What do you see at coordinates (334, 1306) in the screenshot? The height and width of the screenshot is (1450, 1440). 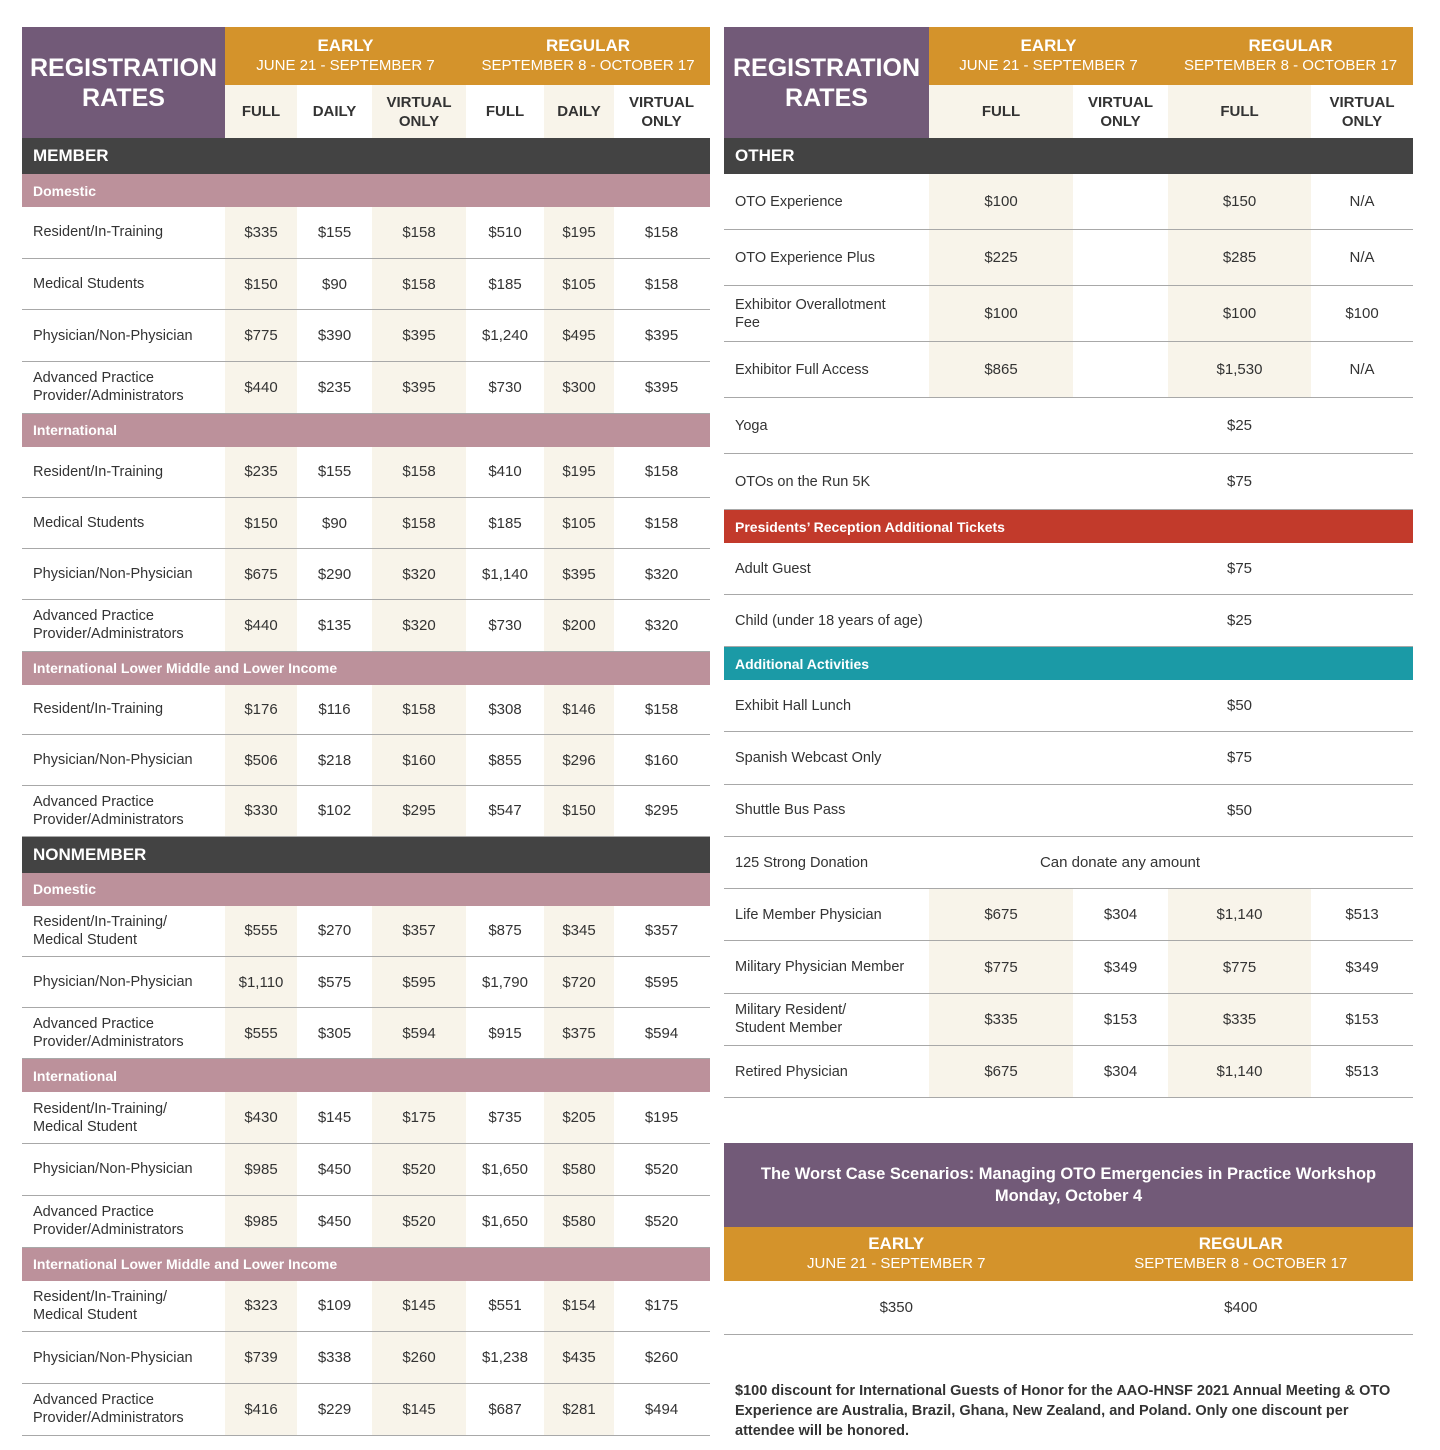 I see `price-cell: $109` at bounding box center [334, 1306].